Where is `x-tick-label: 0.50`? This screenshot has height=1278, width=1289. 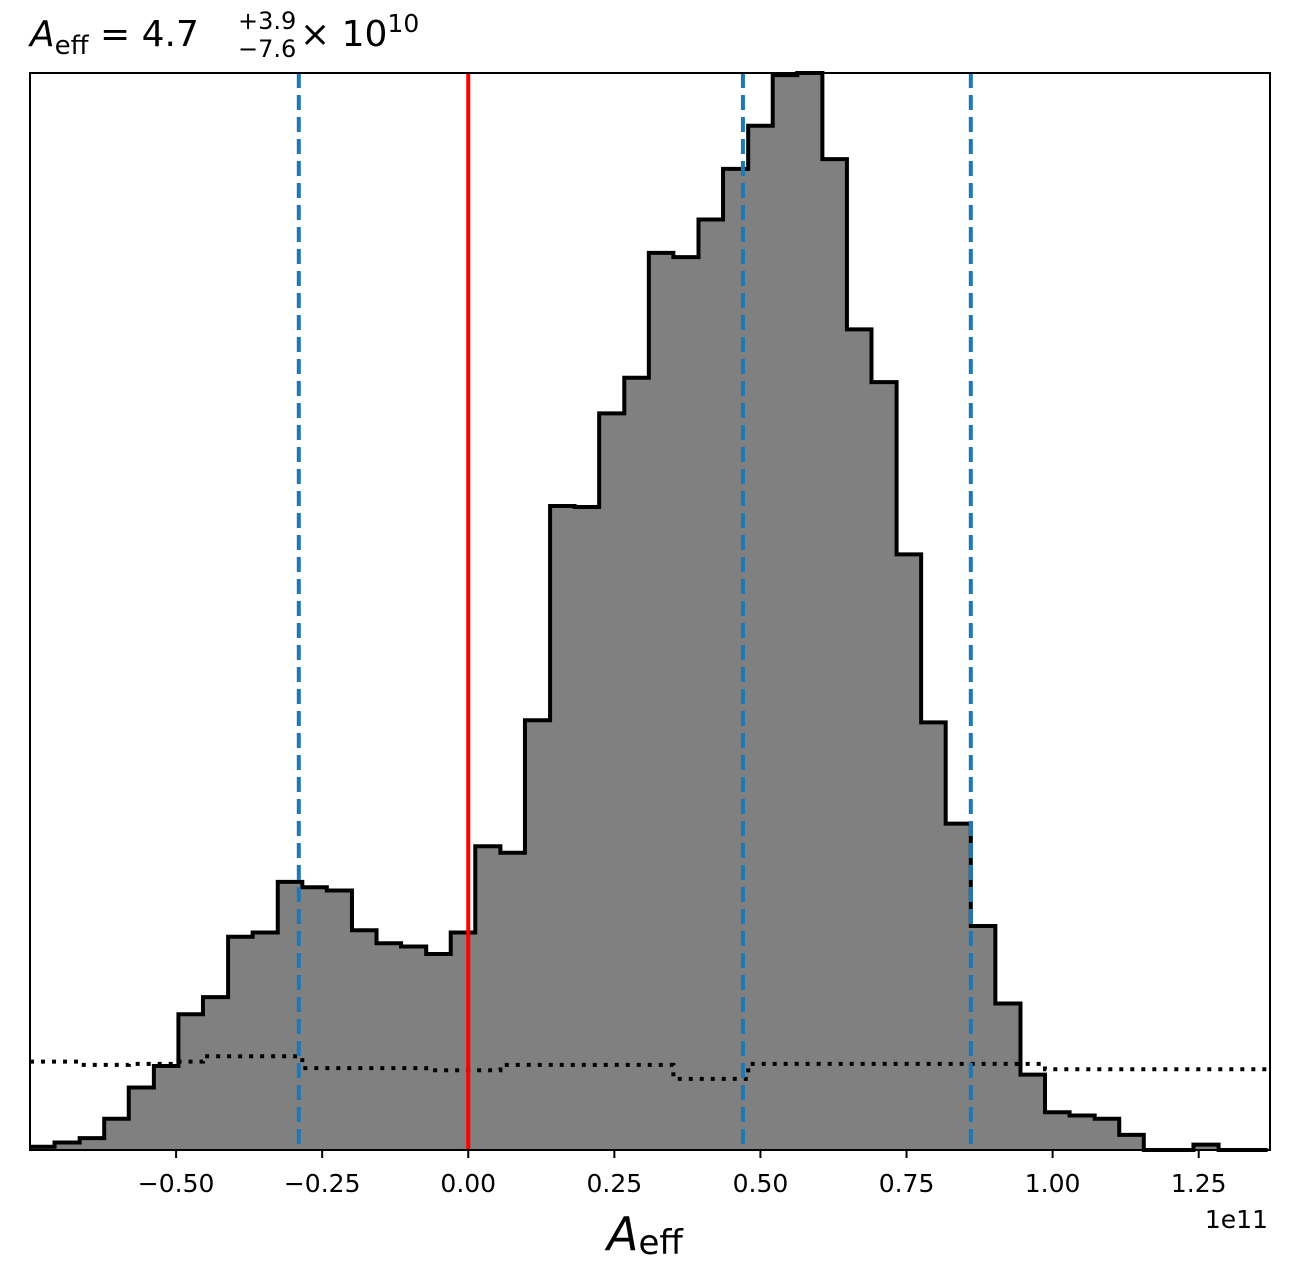 x-tick-label: 0.50 is located at coordinates (761, 1183).